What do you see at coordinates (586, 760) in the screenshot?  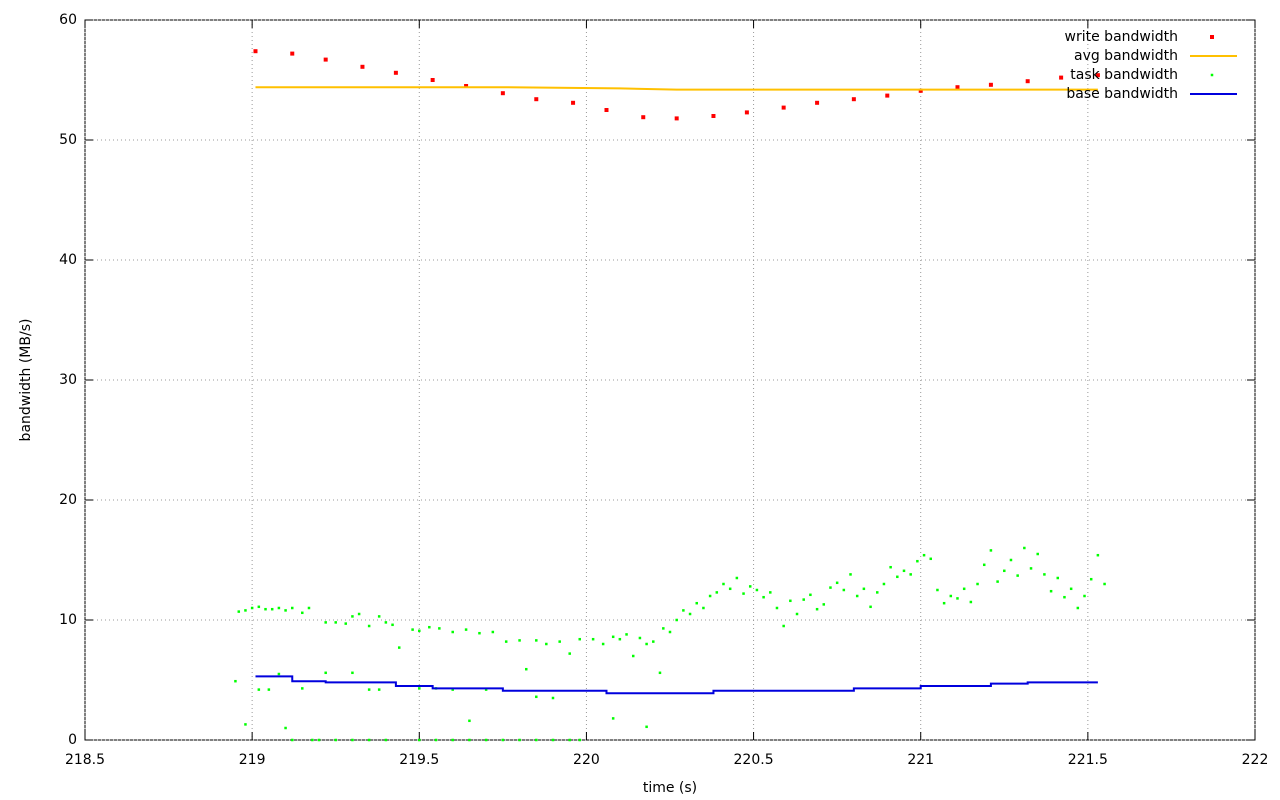 I see `x-tick-label: 220` at bounding box center [586, 760].